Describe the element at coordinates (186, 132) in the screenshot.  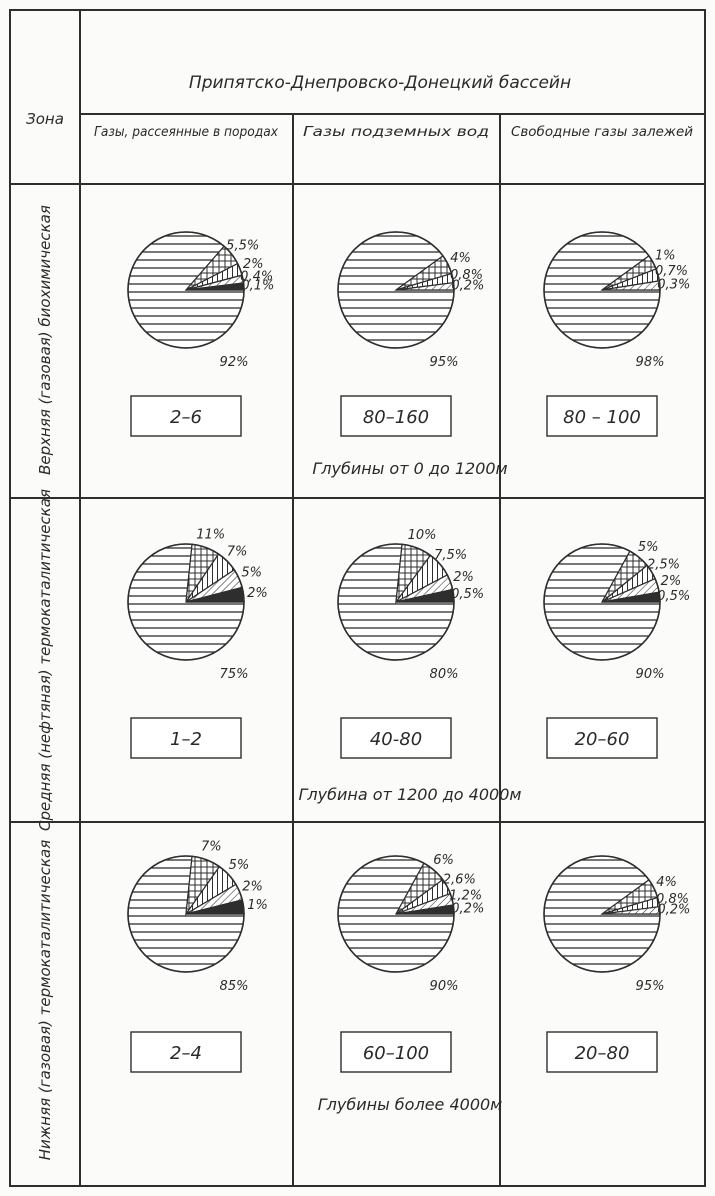
I see `column-header-rocks: Газы, рассеянные в породах` at that location.